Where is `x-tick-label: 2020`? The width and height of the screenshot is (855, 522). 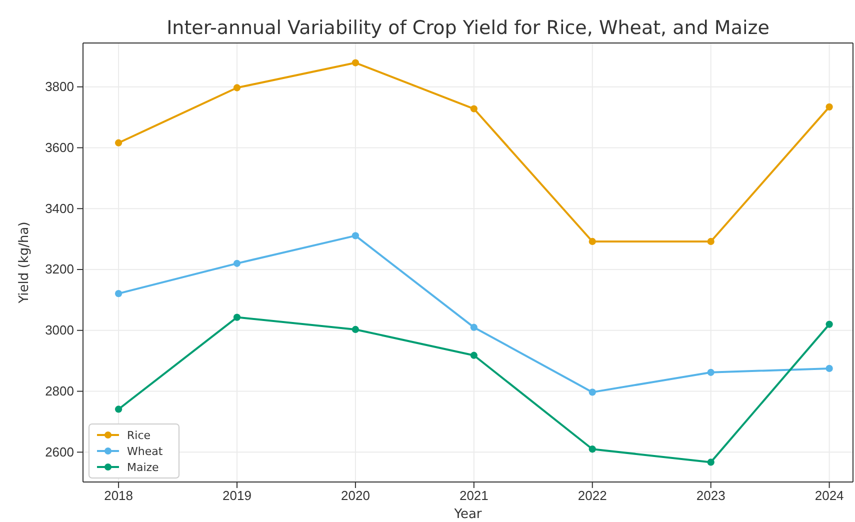
x-tick-label: 2020 is located at coordinates (355, 496).